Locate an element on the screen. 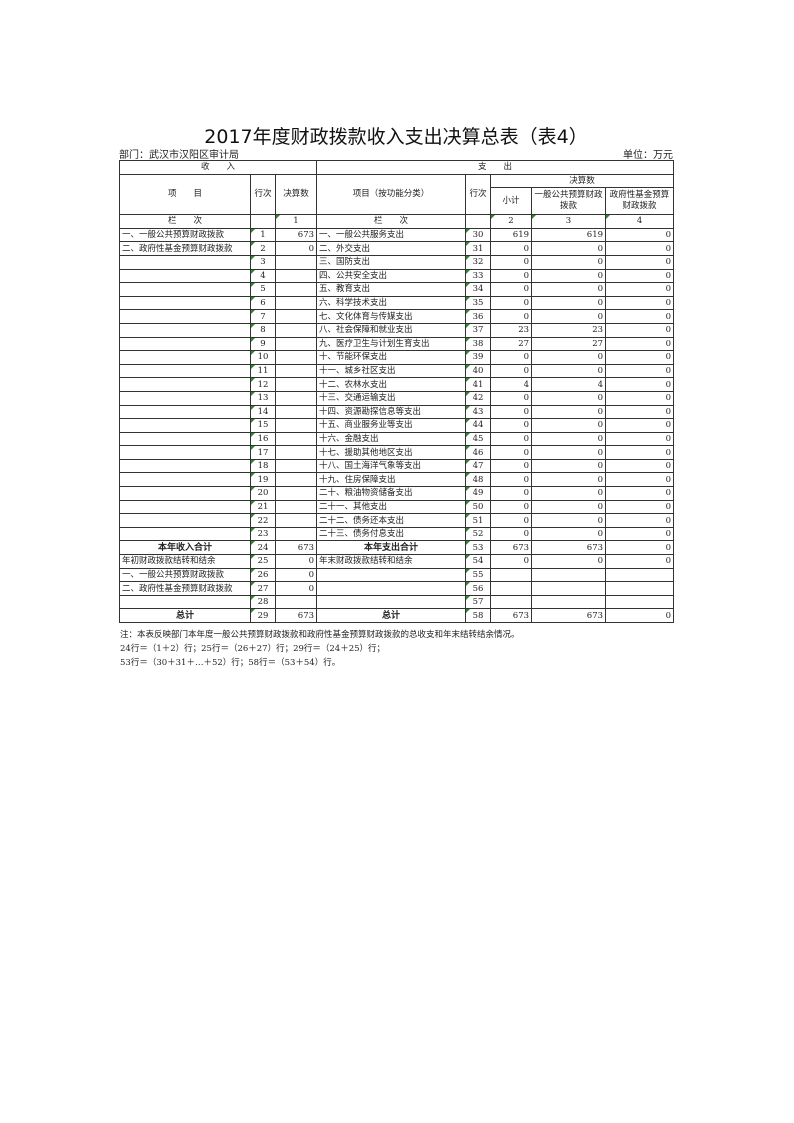 This screenshot has height=1123, width=794. table-row: 22 二十二、债务还本支出 51 0 0 0 is located at coordinates (397, 520).